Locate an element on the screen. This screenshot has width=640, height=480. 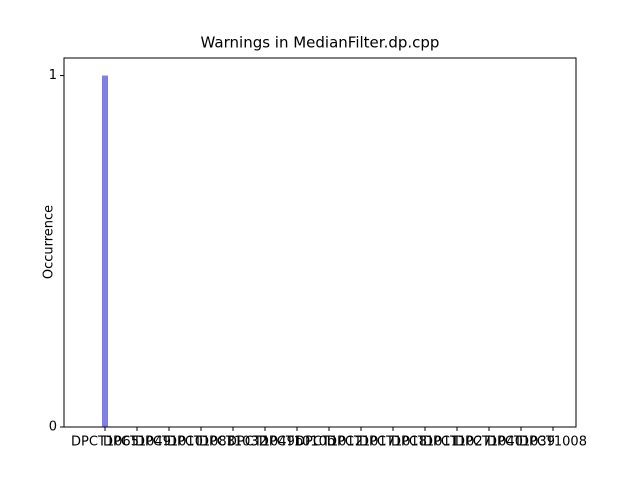
chart-title: Warnings in MedianFilter.dp.cpp is located at coordinates (320, 43).